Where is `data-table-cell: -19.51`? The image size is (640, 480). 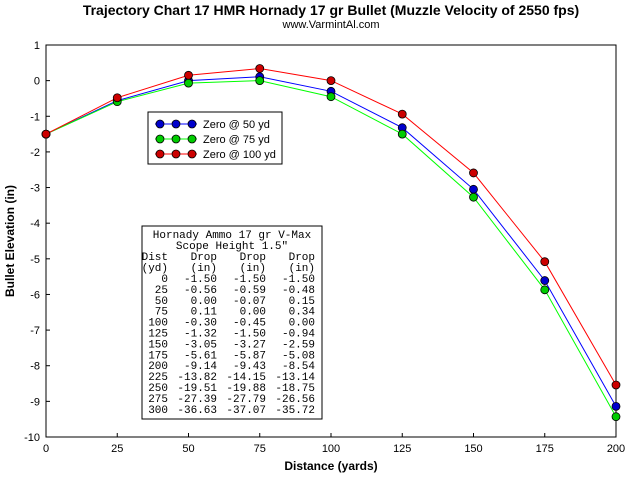
data-table-cell: -19.51 is located at coordinates (197, 389).